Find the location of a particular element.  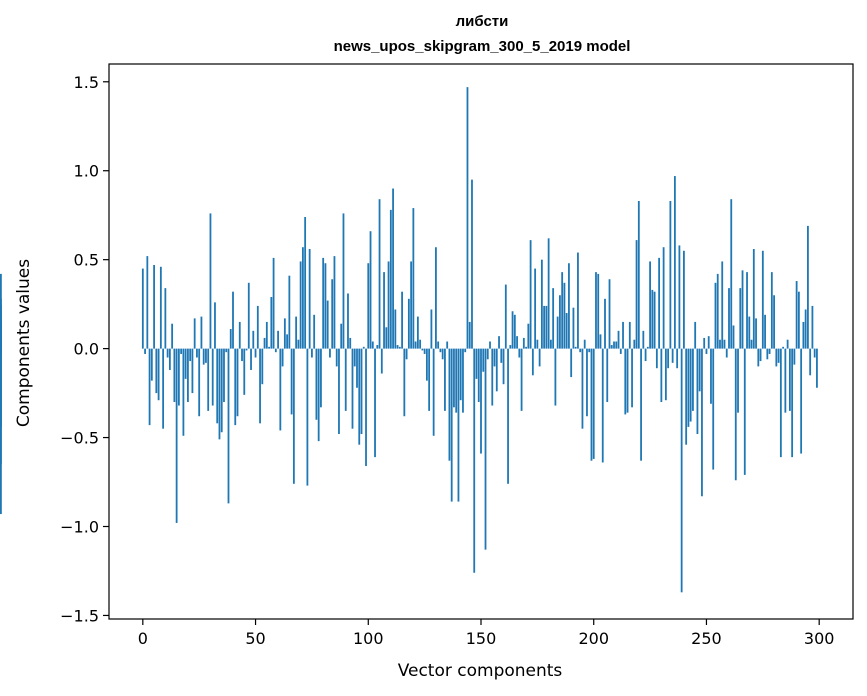

x-tick-label: 250 is located at coordinates (706, 638).